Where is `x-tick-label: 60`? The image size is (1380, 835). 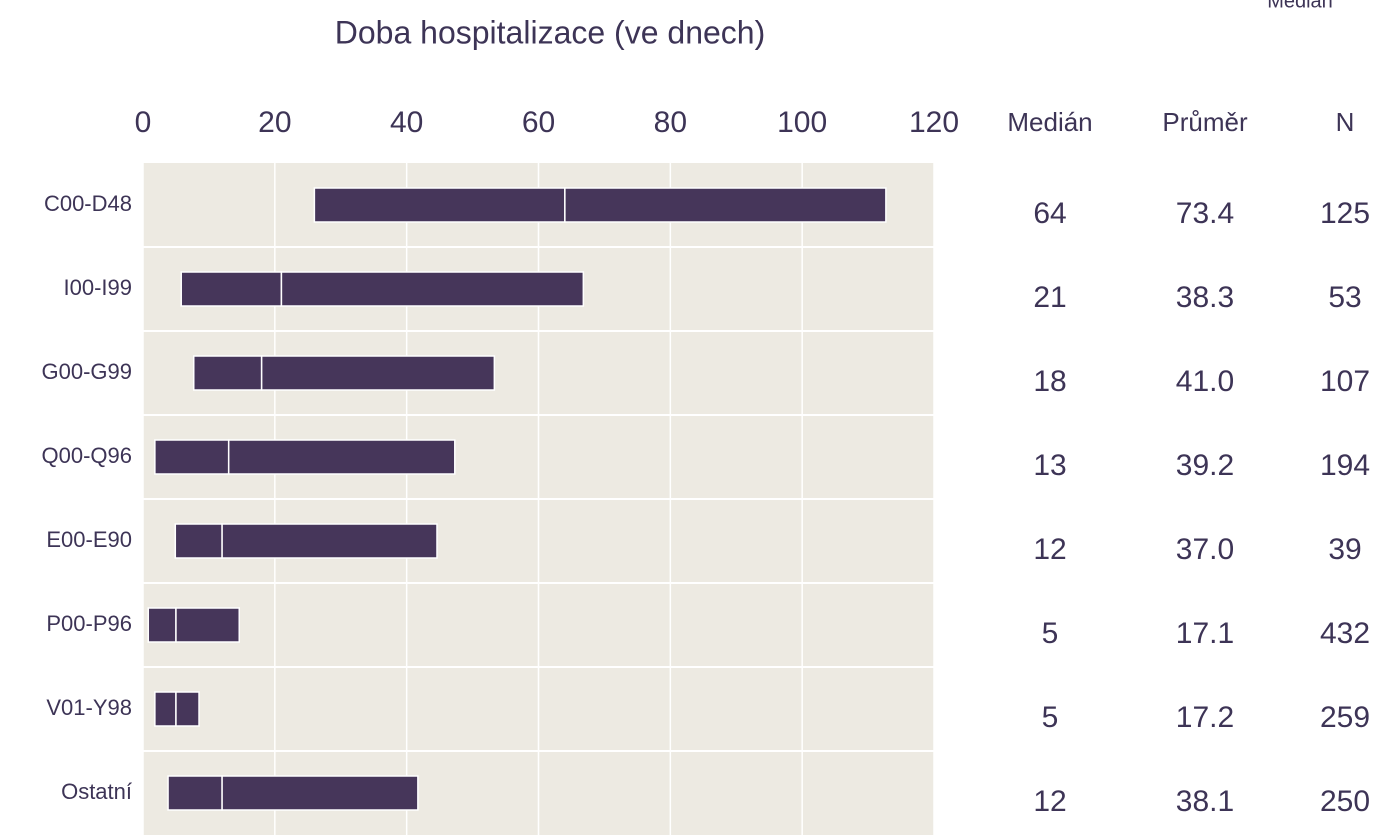 x-tick-label: 60 is located at coordinates (538, 122).